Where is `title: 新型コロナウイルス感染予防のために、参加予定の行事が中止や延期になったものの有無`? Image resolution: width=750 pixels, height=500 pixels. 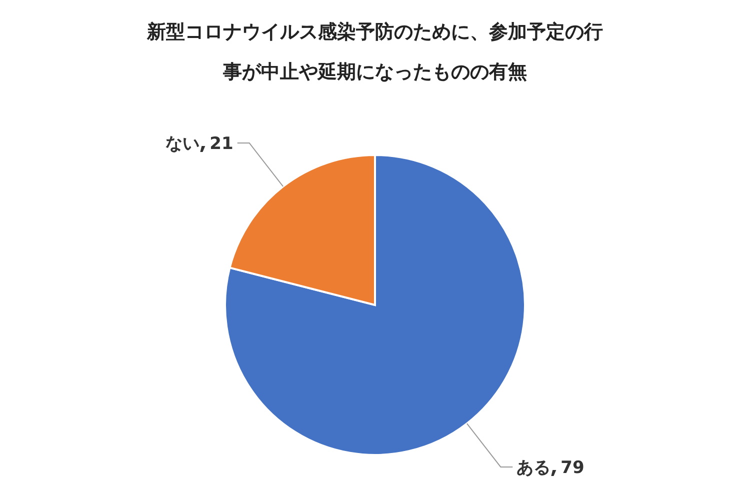
title: 新型コロナウイルス感染予防のために、参加予定の行事が中止や延期になったものの有無 is located at coordinates (375, 52).